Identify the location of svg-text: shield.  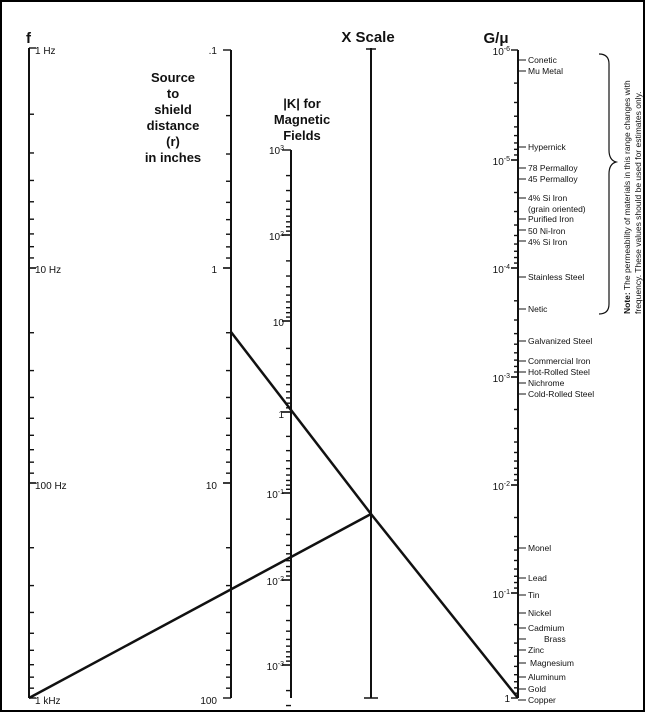
(173, 109).